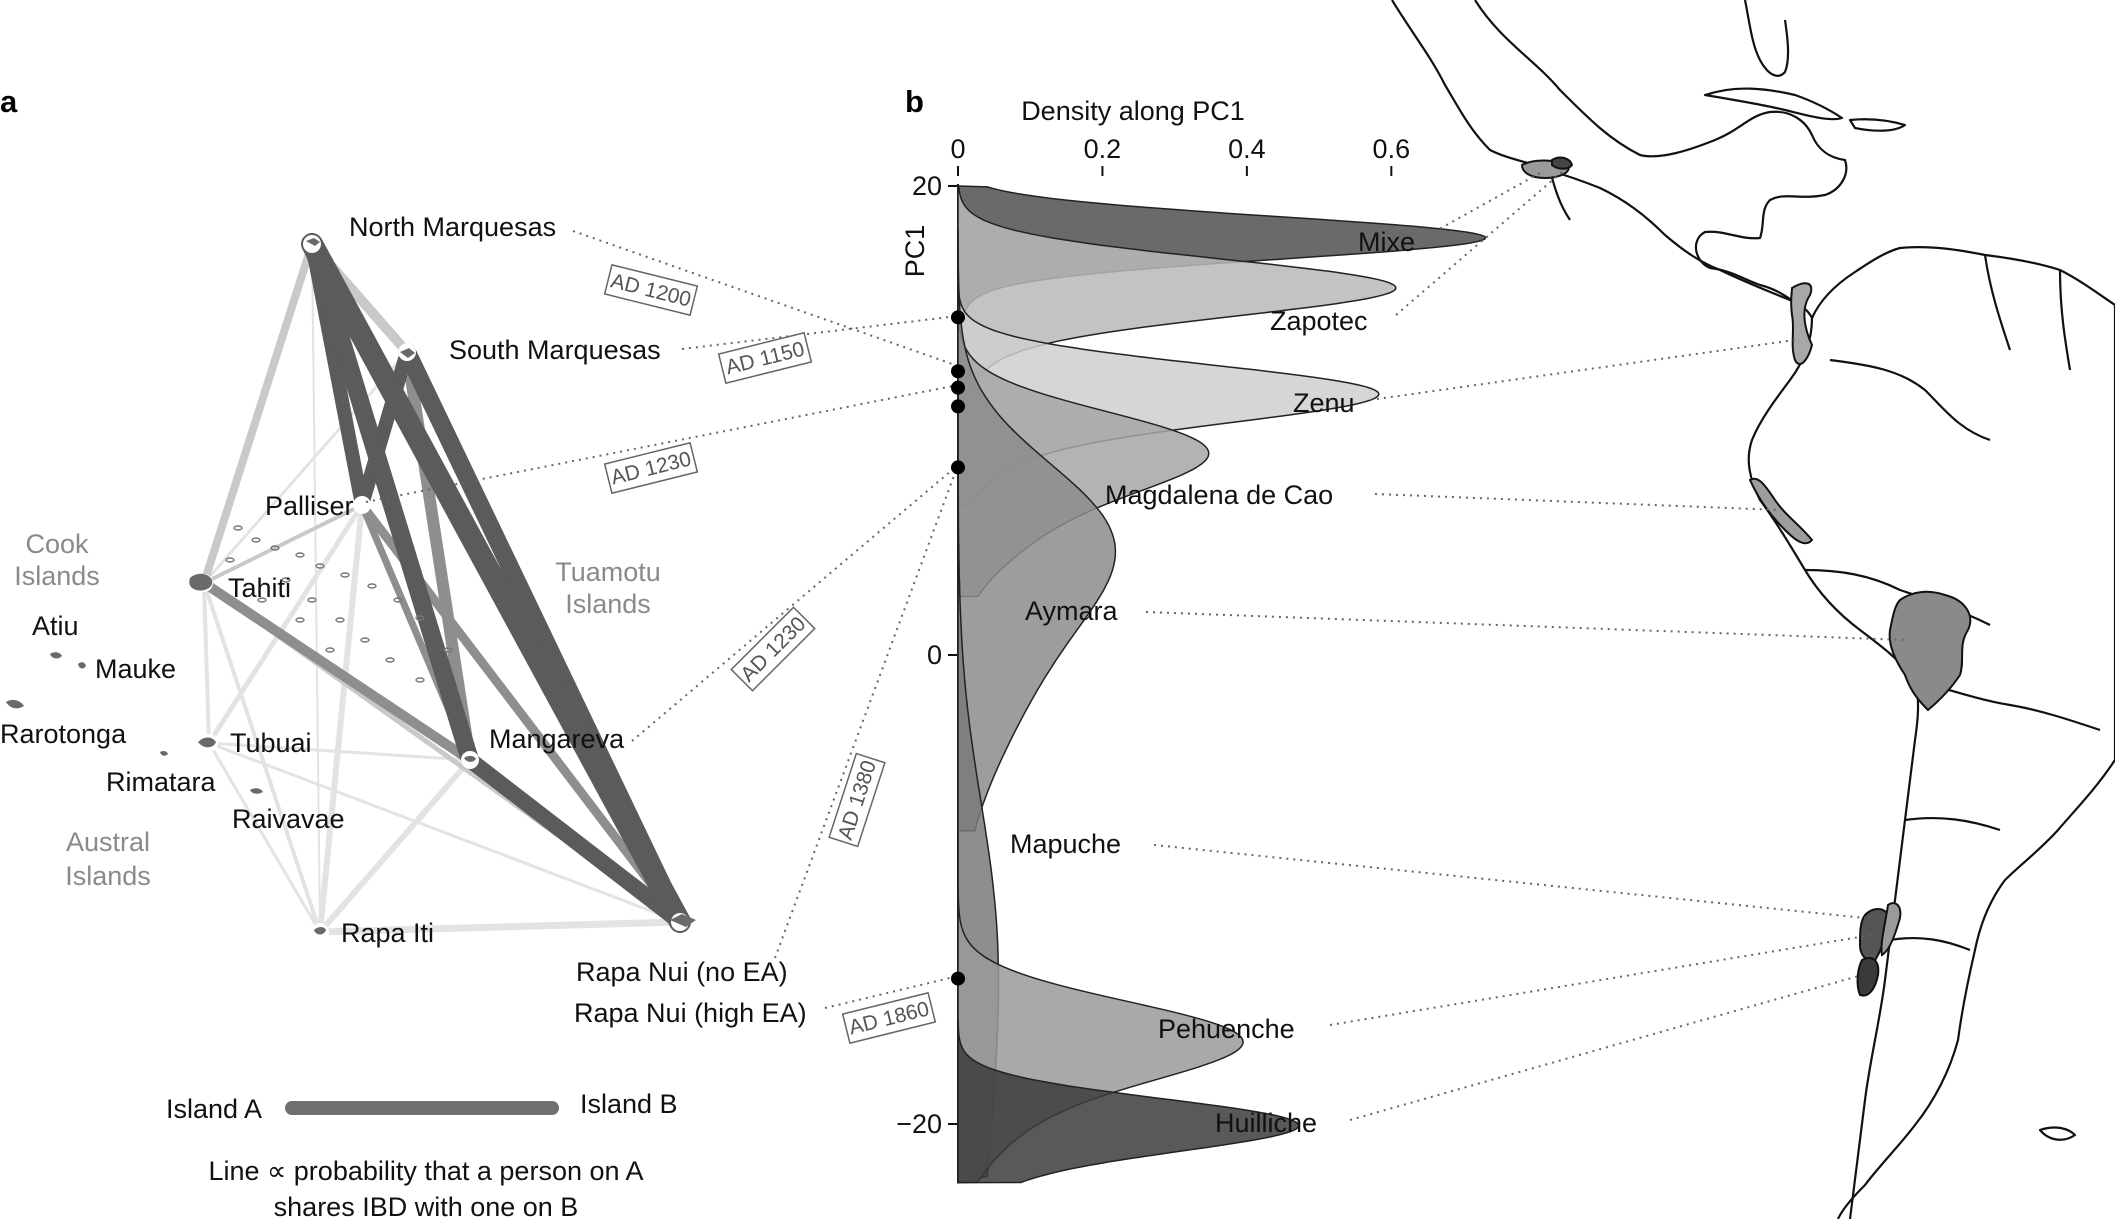 Image resolution: width=2115 pixels, height=1219 pixels. Describe the element at coordinates (1324, 403) in the screenshot. I see `label-zenu: Zenu` at that location.